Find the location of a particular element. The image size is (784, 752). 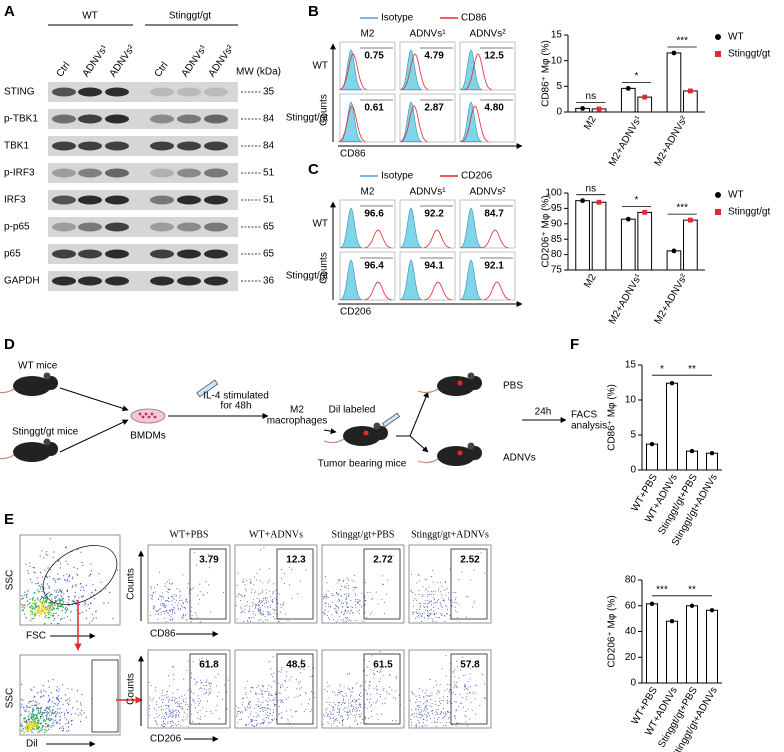

y-tick-label: 75 is located at coordinates (557, 270).